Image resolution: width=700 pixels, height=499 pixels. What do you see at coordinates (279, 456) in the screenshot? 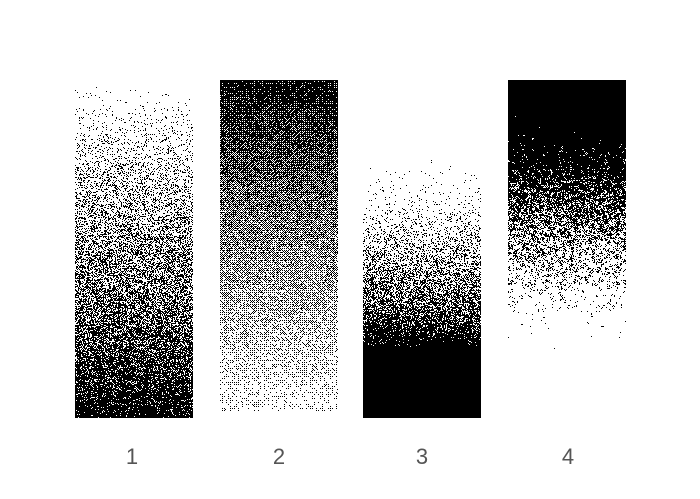
I see `panel-label-2: 2` at bounding box center [279, 456].